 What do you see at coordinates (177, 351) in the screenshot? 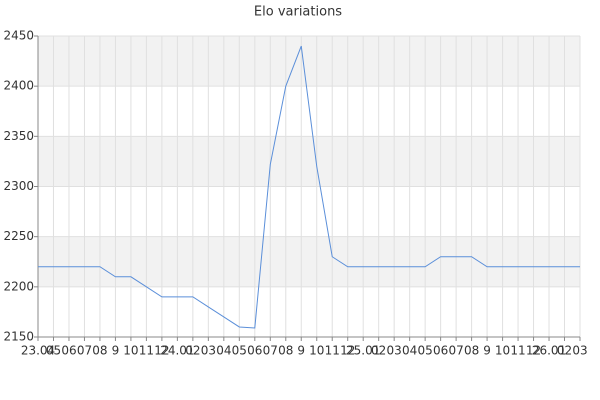
I see `x-tick-label: 24.01` at bounding box center [177, 351].